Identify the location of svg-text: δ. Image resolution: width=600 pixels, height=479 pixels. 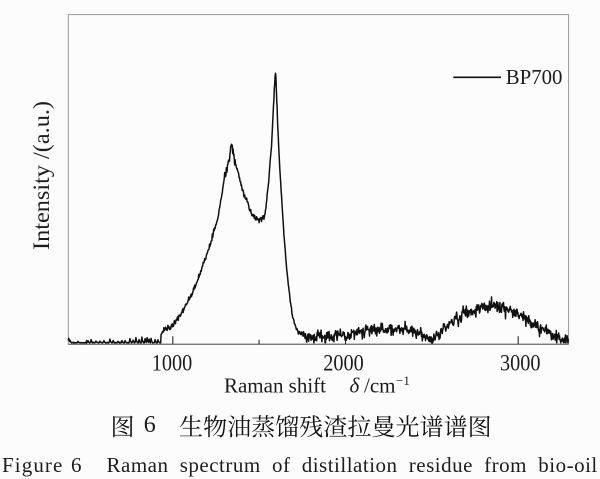
(355, 386).